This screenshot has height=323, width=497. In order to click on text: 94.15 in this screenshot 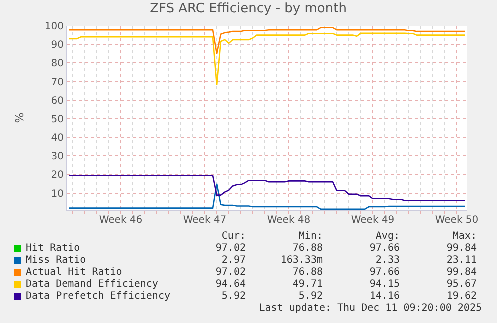, I will do `click(385, 285)`.